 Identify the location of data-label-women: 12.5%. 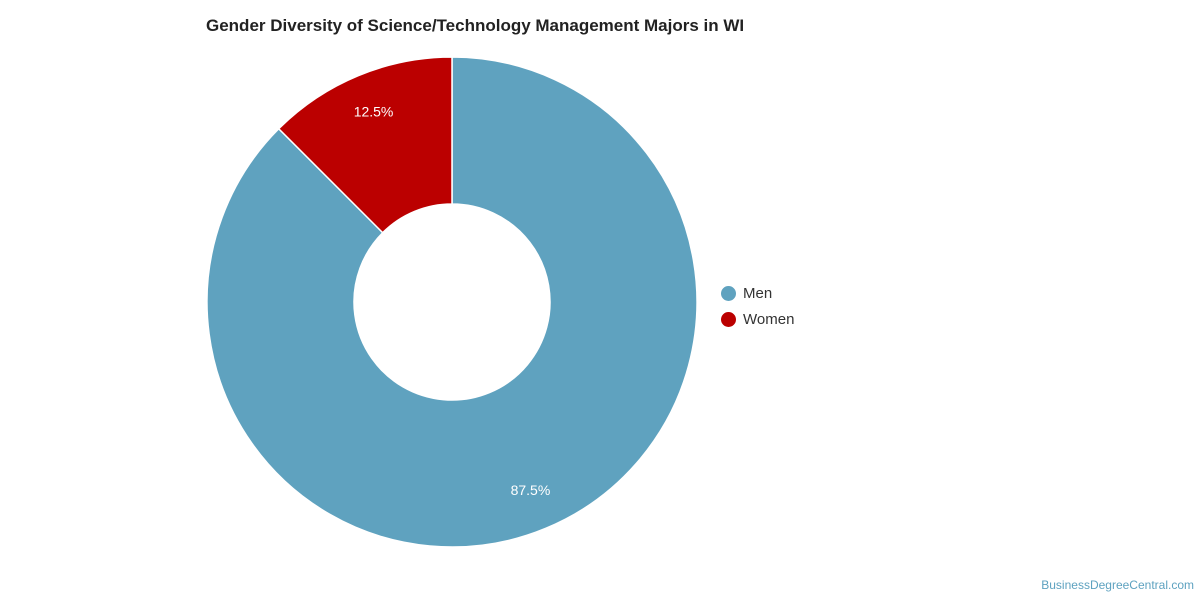
(374, 111).